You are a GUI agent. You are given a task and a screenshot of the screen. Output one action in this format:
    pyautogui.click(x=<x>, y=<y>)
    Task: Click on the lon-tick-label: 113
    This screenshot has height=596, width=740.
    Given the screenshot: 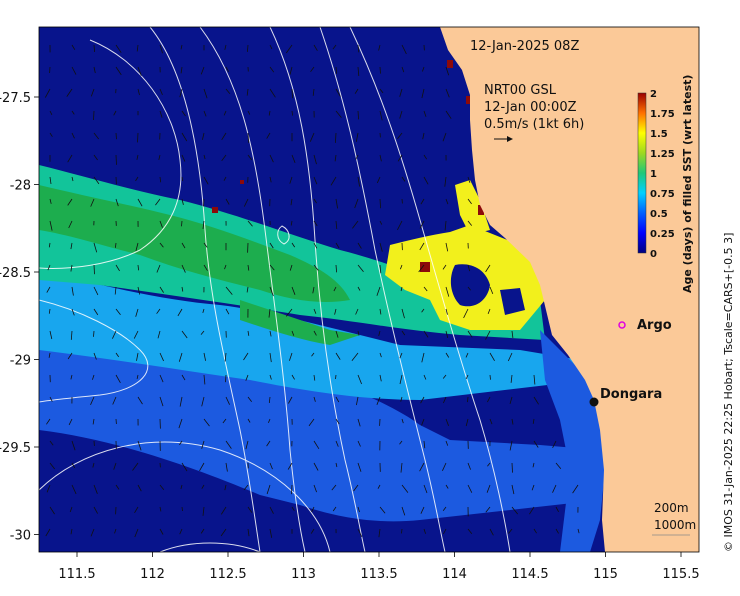 What is the action you would take?
    pyautogui.click(x=303, y=574)
    